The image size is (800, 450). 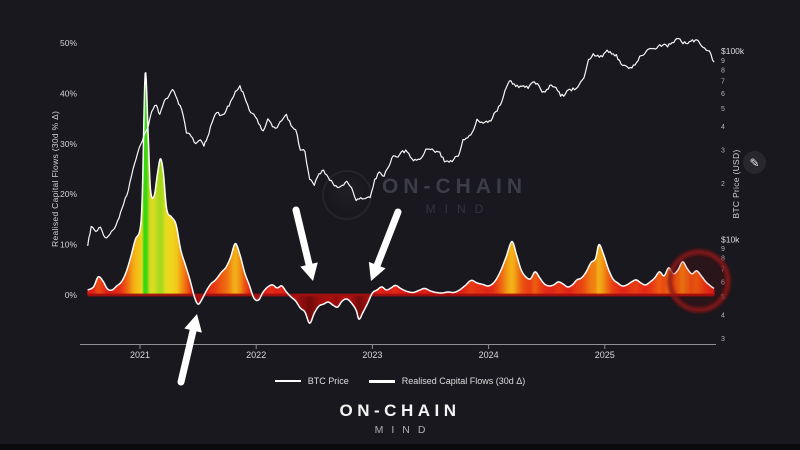 I want to click on x-axis: 2021 2022 2023 2024 2025, so click(x=398, y=352).